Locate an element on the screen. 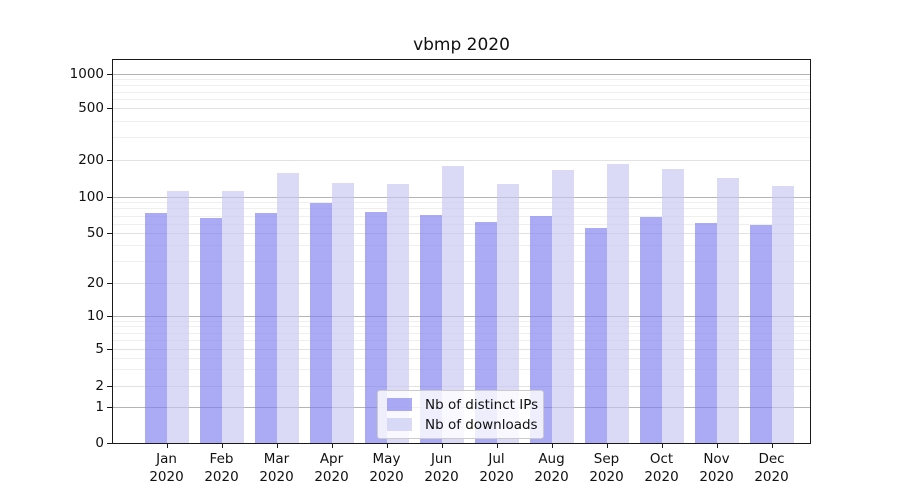 The width and height of the screenshot is (900, 500). x-tick-label-month: Mar is located at coordinates (276, 459).